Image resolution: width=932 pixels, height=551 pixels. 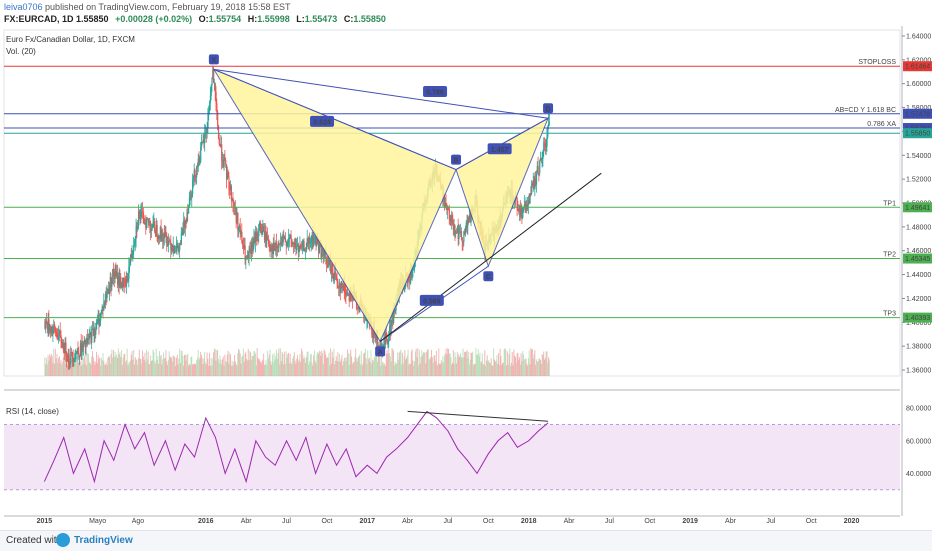 I want to click on price-tick-label: 1.62000, so click(x=918, y=60).